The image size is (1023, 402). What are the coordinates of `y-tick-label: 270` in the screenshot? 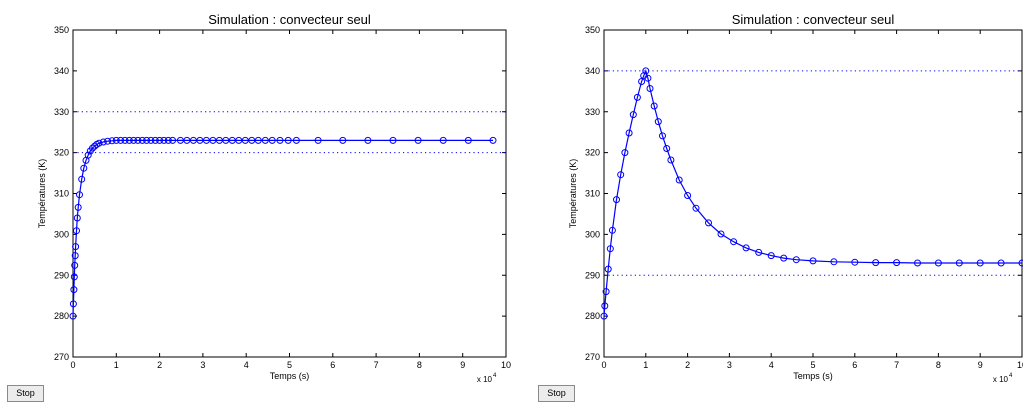 It's located at (592, 357).